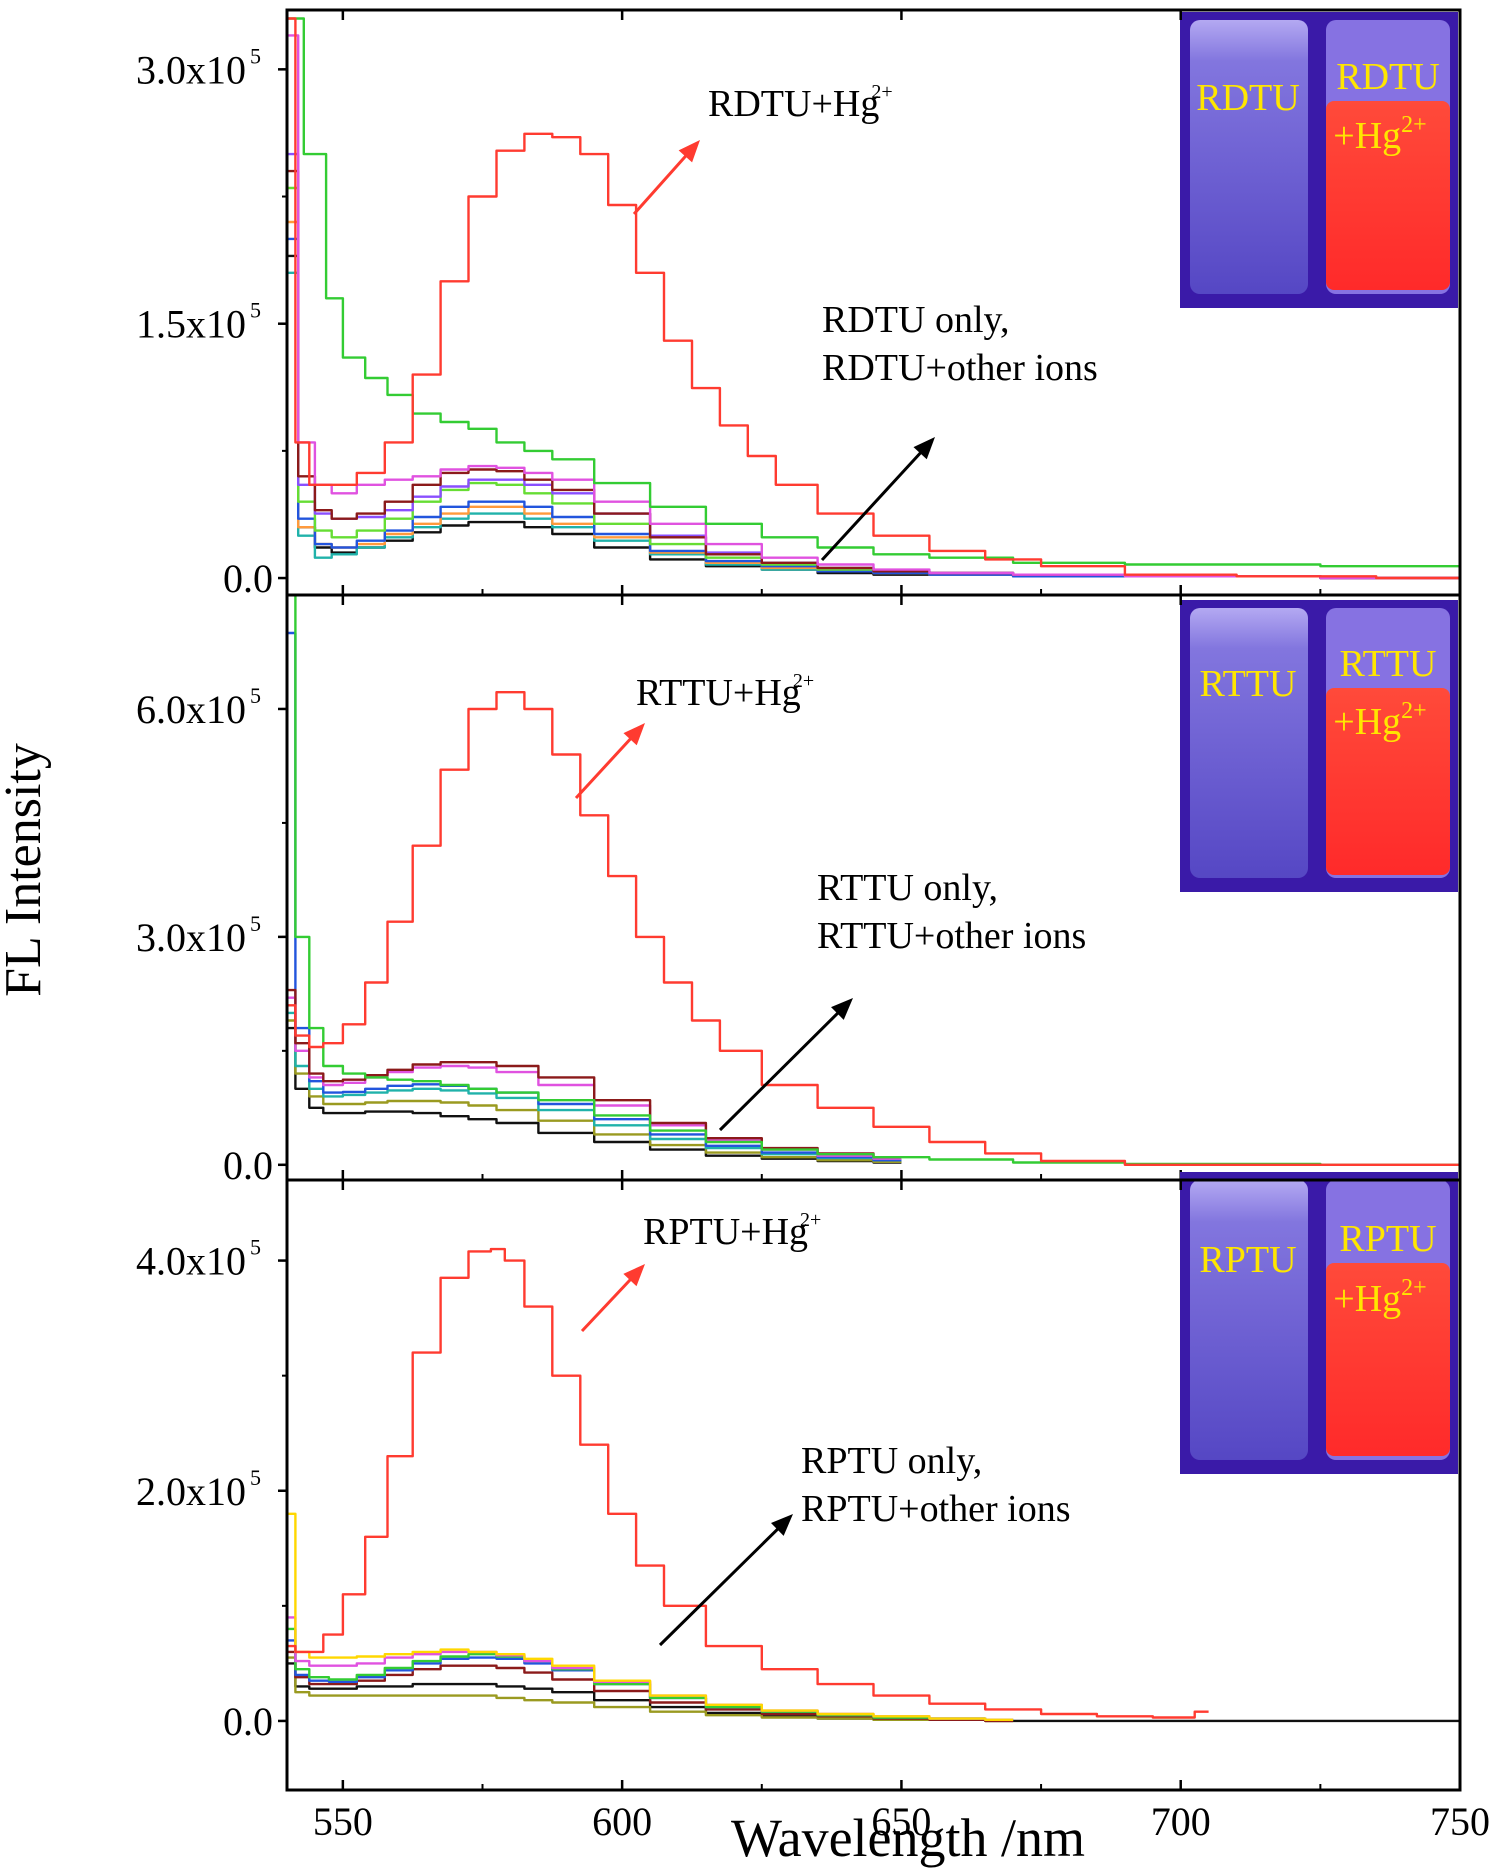  What do you see at coordinates (198, 935) in the screenshot?
I see `y-tick-label-rttu-1: 3.0x10 5` at bounding box center [198, 935].